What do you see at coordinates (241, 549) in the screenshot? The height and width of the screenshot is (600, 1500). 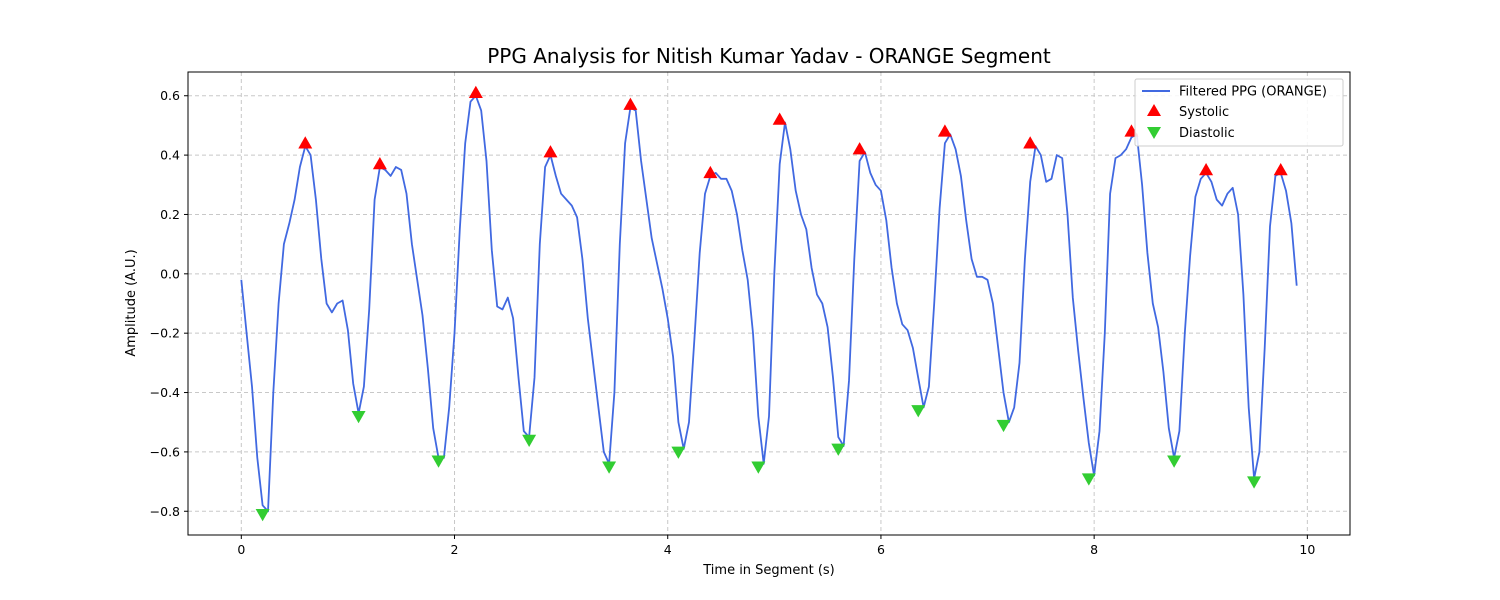 I see `x-tick-label: 0` at bounding box center [241, 549].